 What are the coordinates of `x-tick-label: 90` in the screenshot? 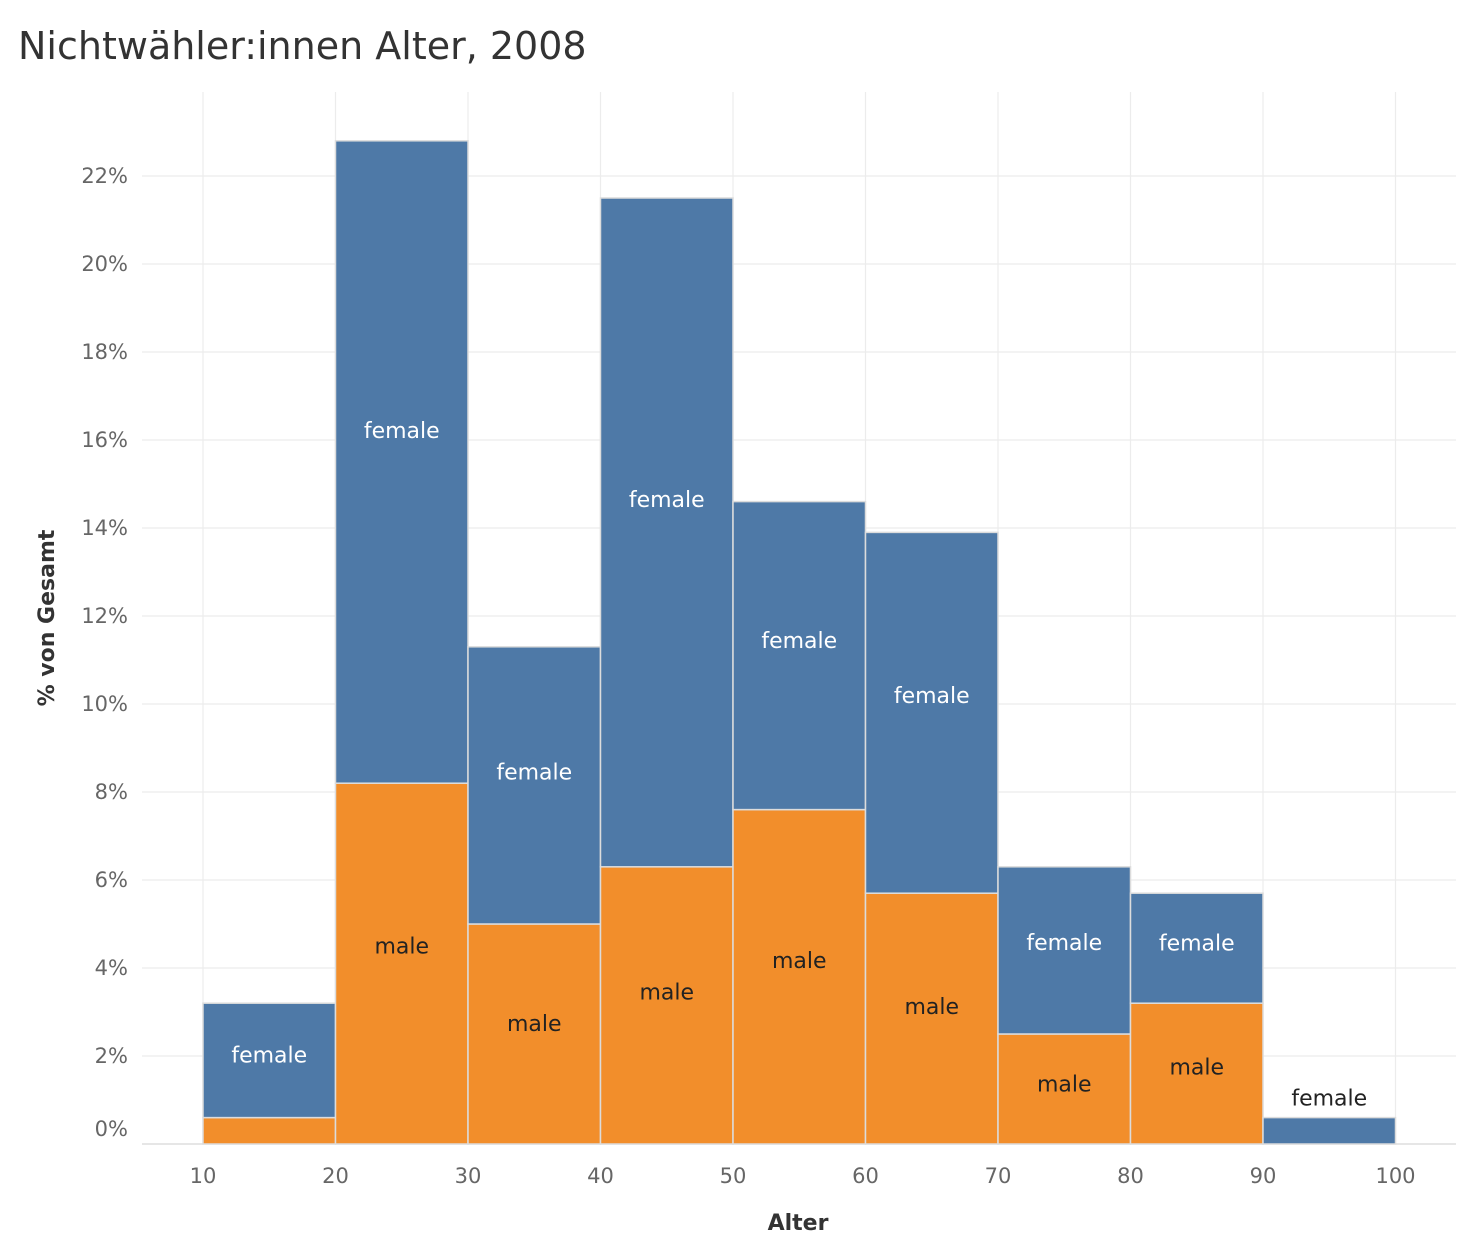 It's located at (1263, 1176).